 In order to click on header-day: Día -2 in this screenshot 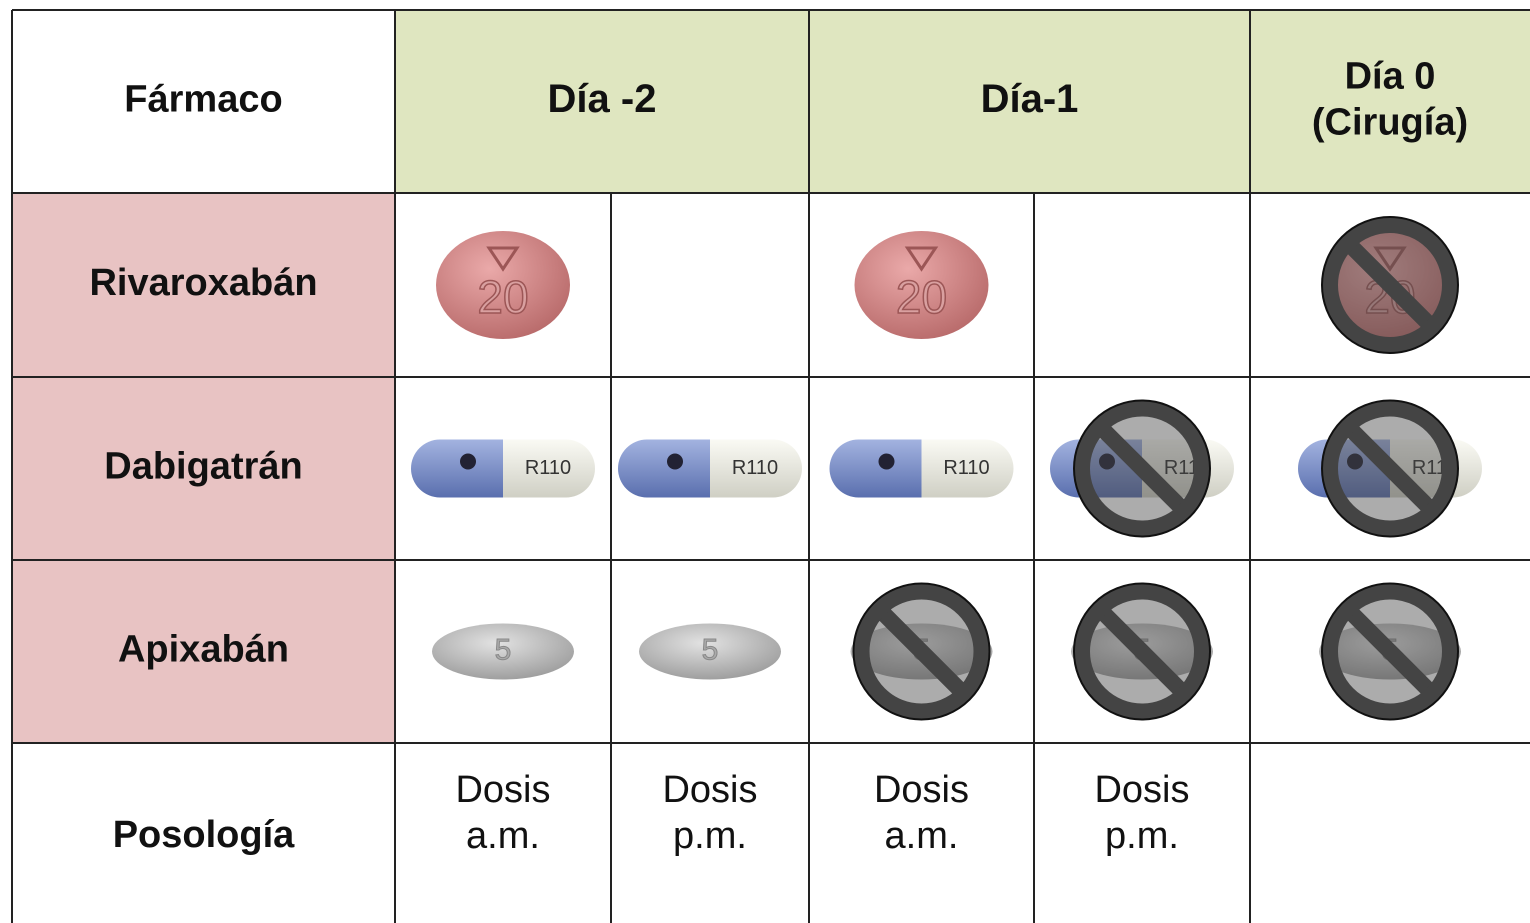, I will do `click(602, 99)`.